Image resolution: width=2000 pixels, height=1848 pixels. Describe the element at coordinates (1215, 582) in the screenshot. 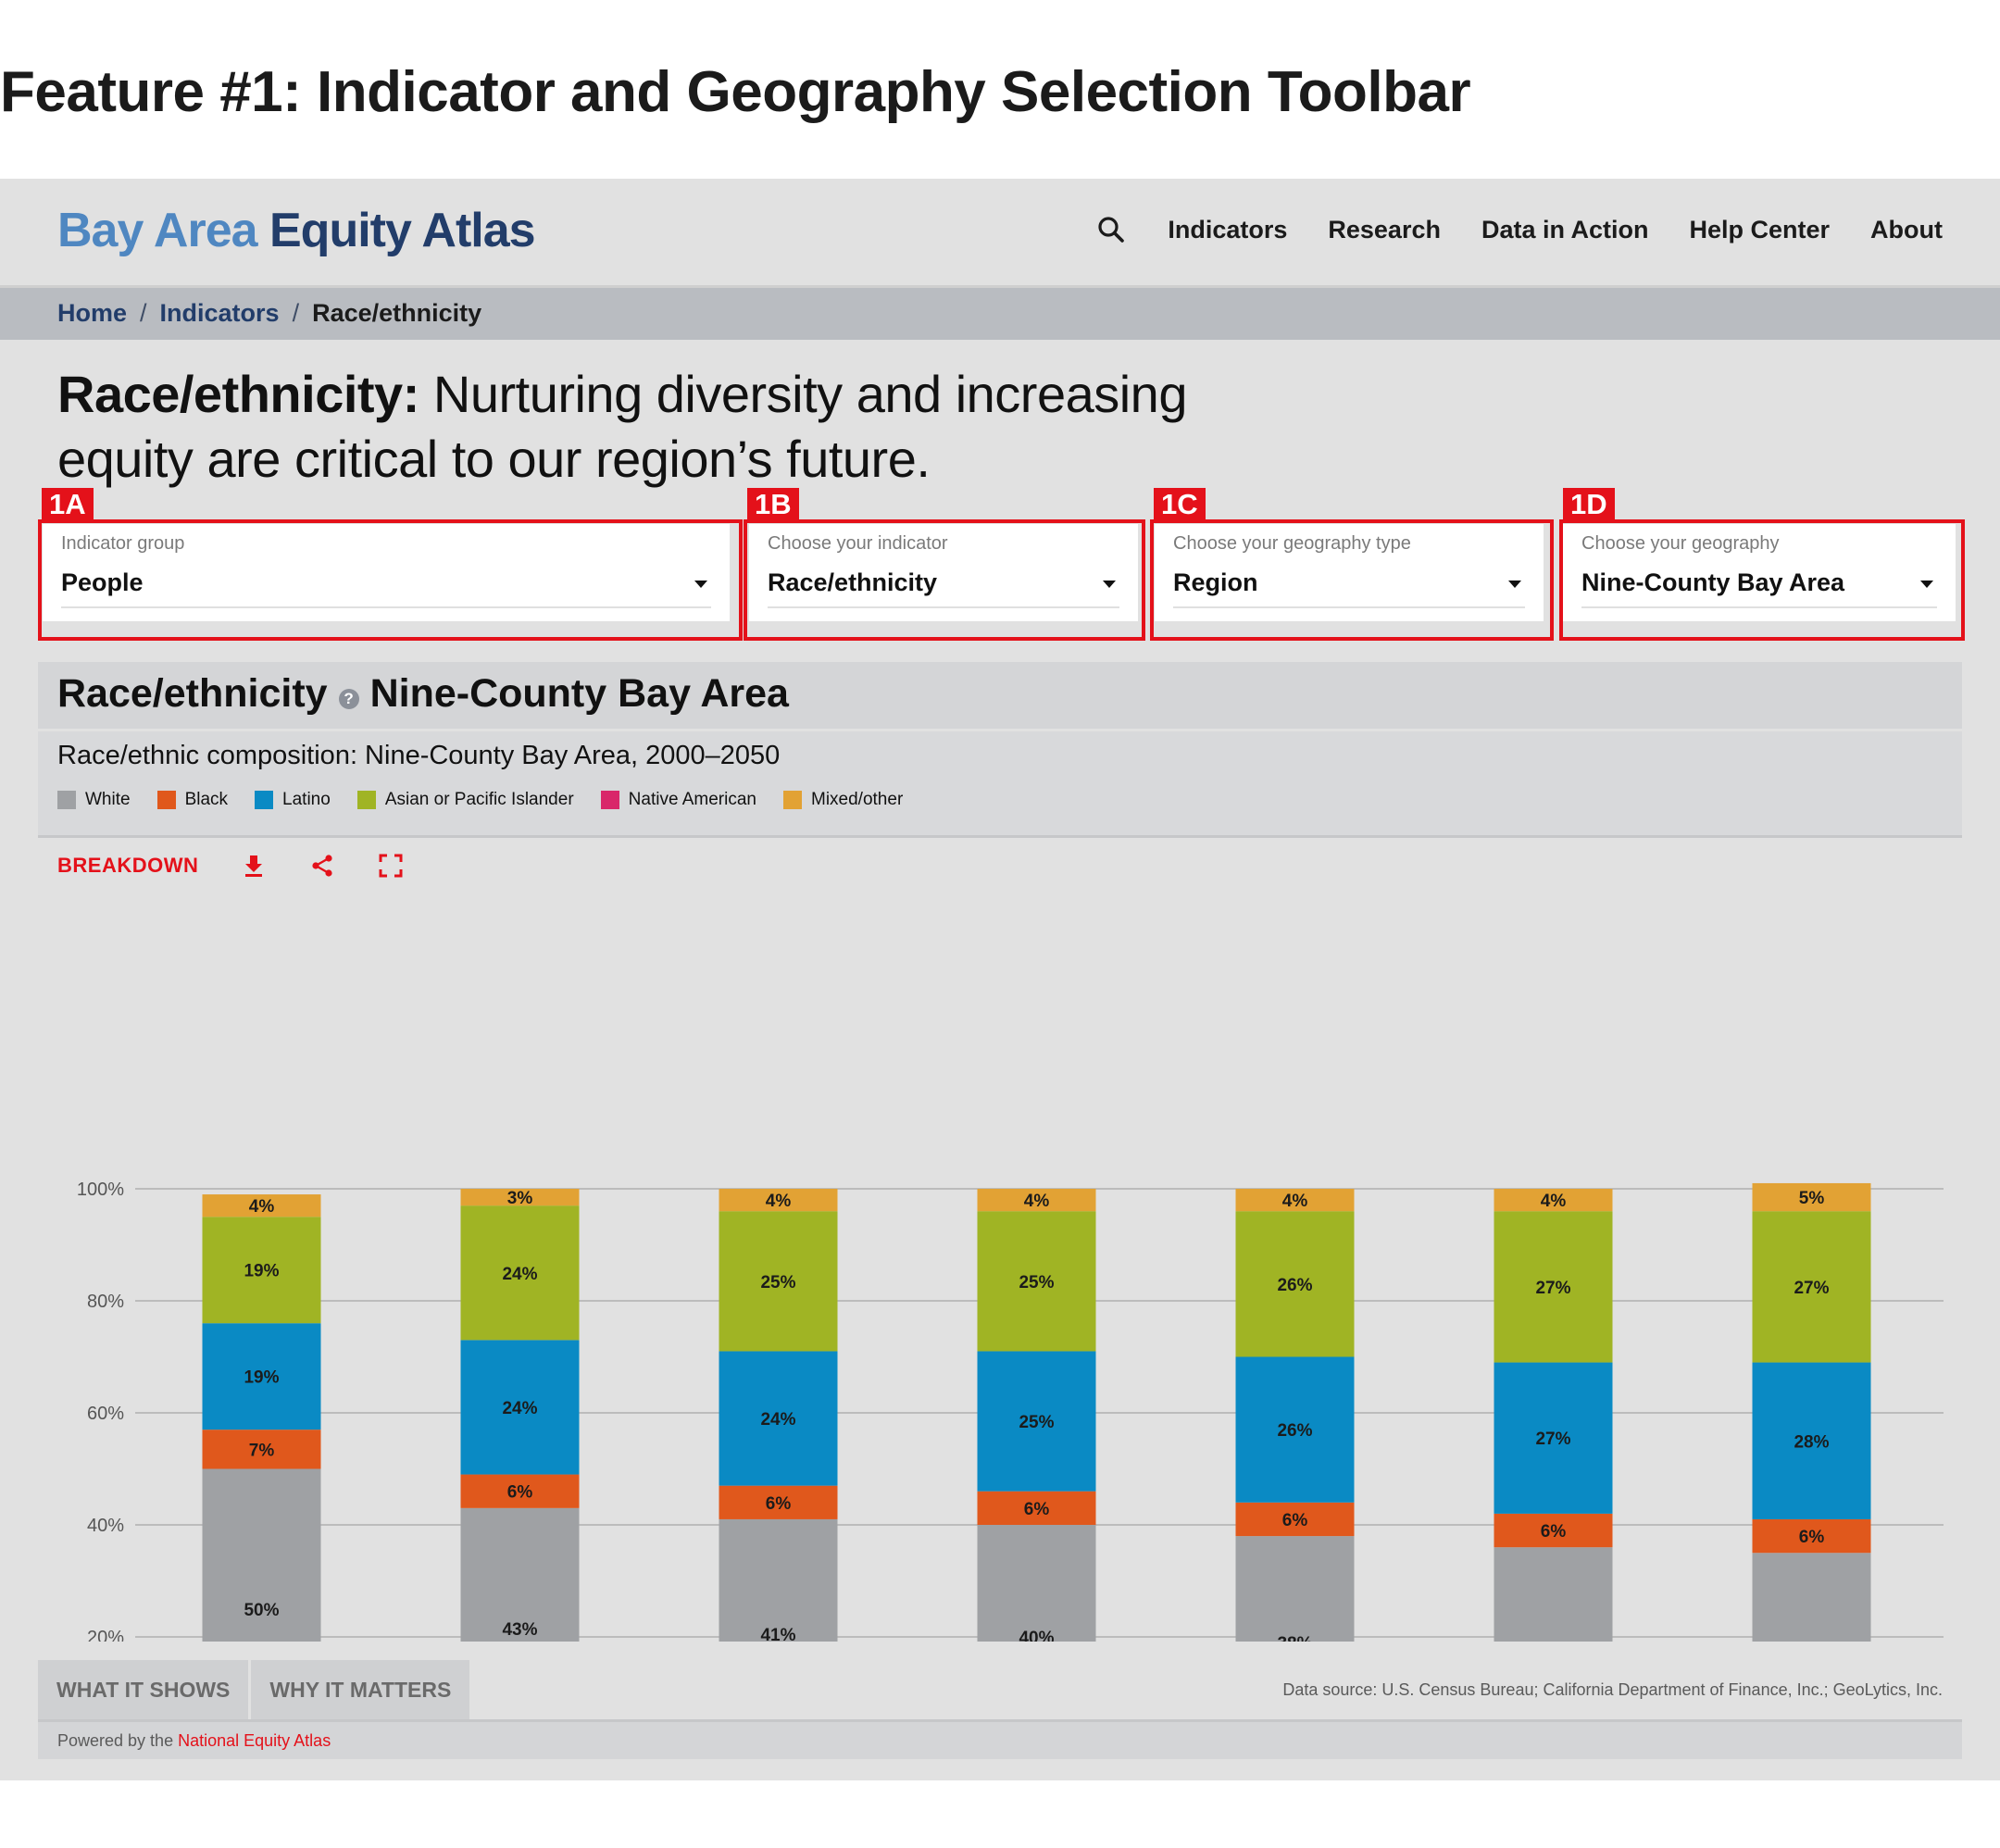

I see `select-value: Region` at that location.